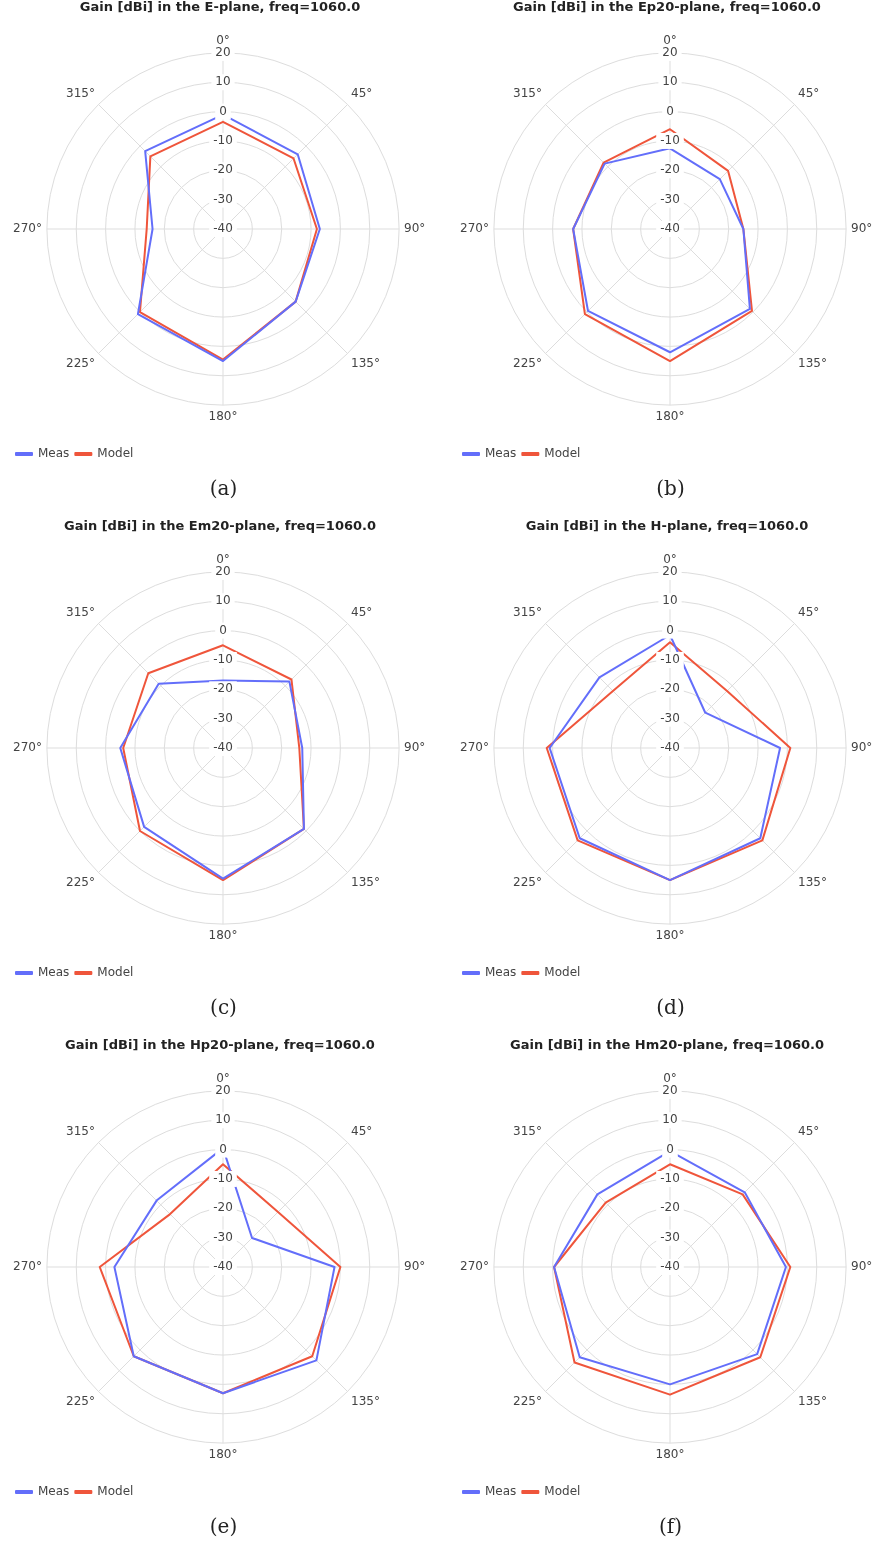 This screenshot has width=895, height=1558. I want to click on chart-title: Gain [dBi] in the Hm20-plane, freq=1060.0, so click(667, 1045).